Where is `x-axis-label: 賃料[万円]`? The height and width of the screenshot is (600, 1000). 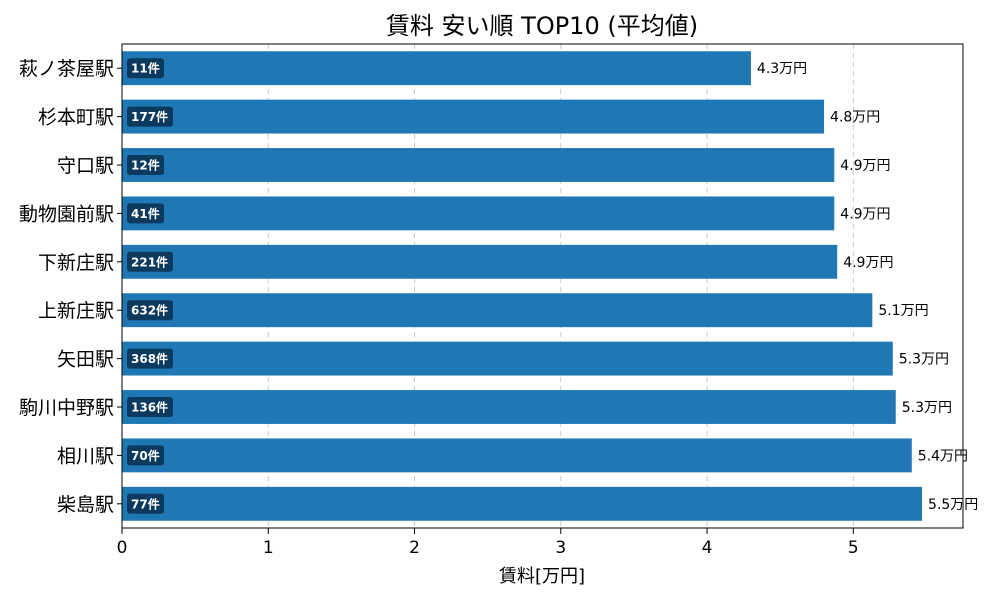
x-axis-label: 賃料[万円] is located at coordinates (542, 576).